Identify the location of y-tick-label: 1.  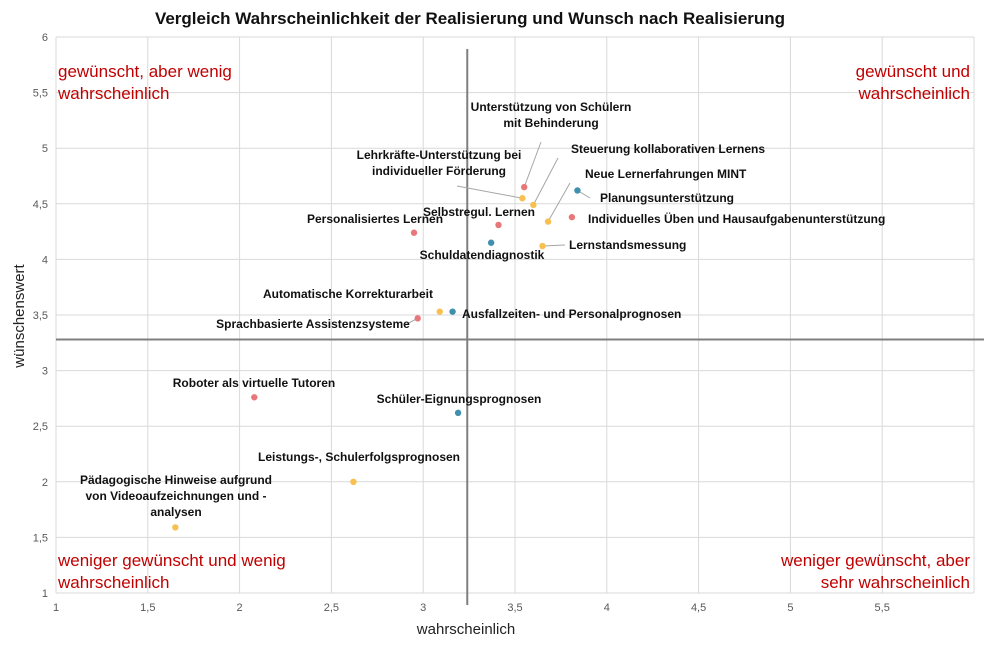
(45, 594).